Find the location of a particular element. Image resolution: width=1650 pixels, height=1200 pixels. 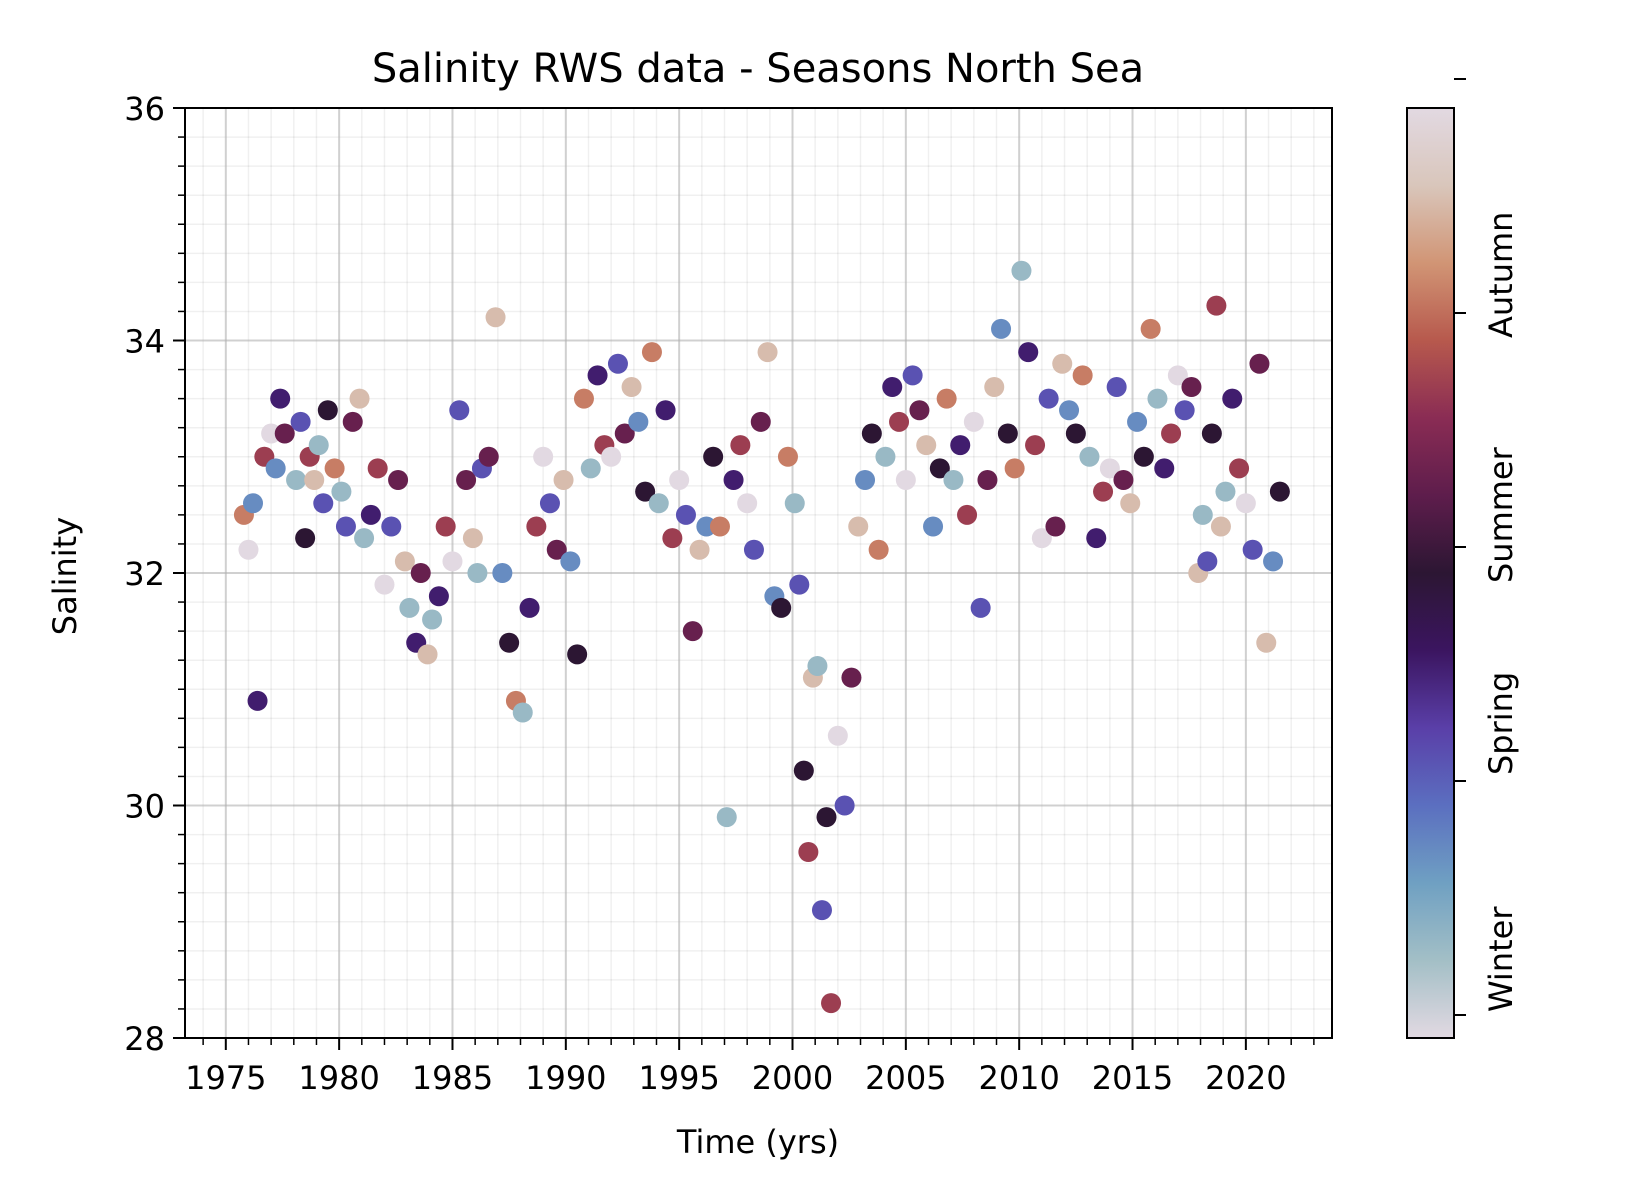

colorbar-ticks is located at coordinates (1460, 547).